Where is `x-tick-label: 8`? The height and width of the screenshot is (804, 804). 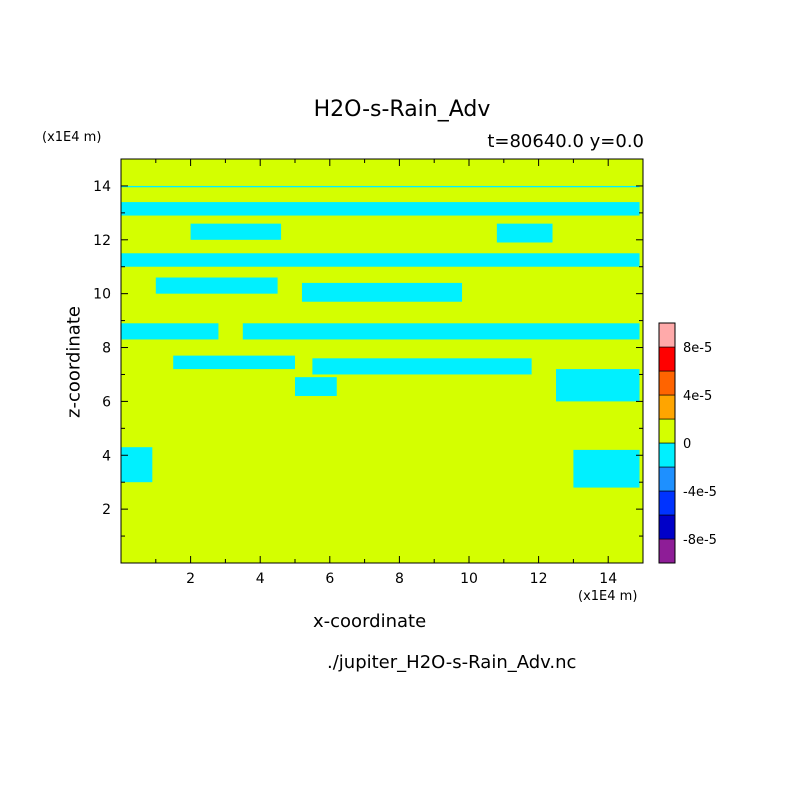
x-tick-label: 8 is located at coordinates (399, 579).